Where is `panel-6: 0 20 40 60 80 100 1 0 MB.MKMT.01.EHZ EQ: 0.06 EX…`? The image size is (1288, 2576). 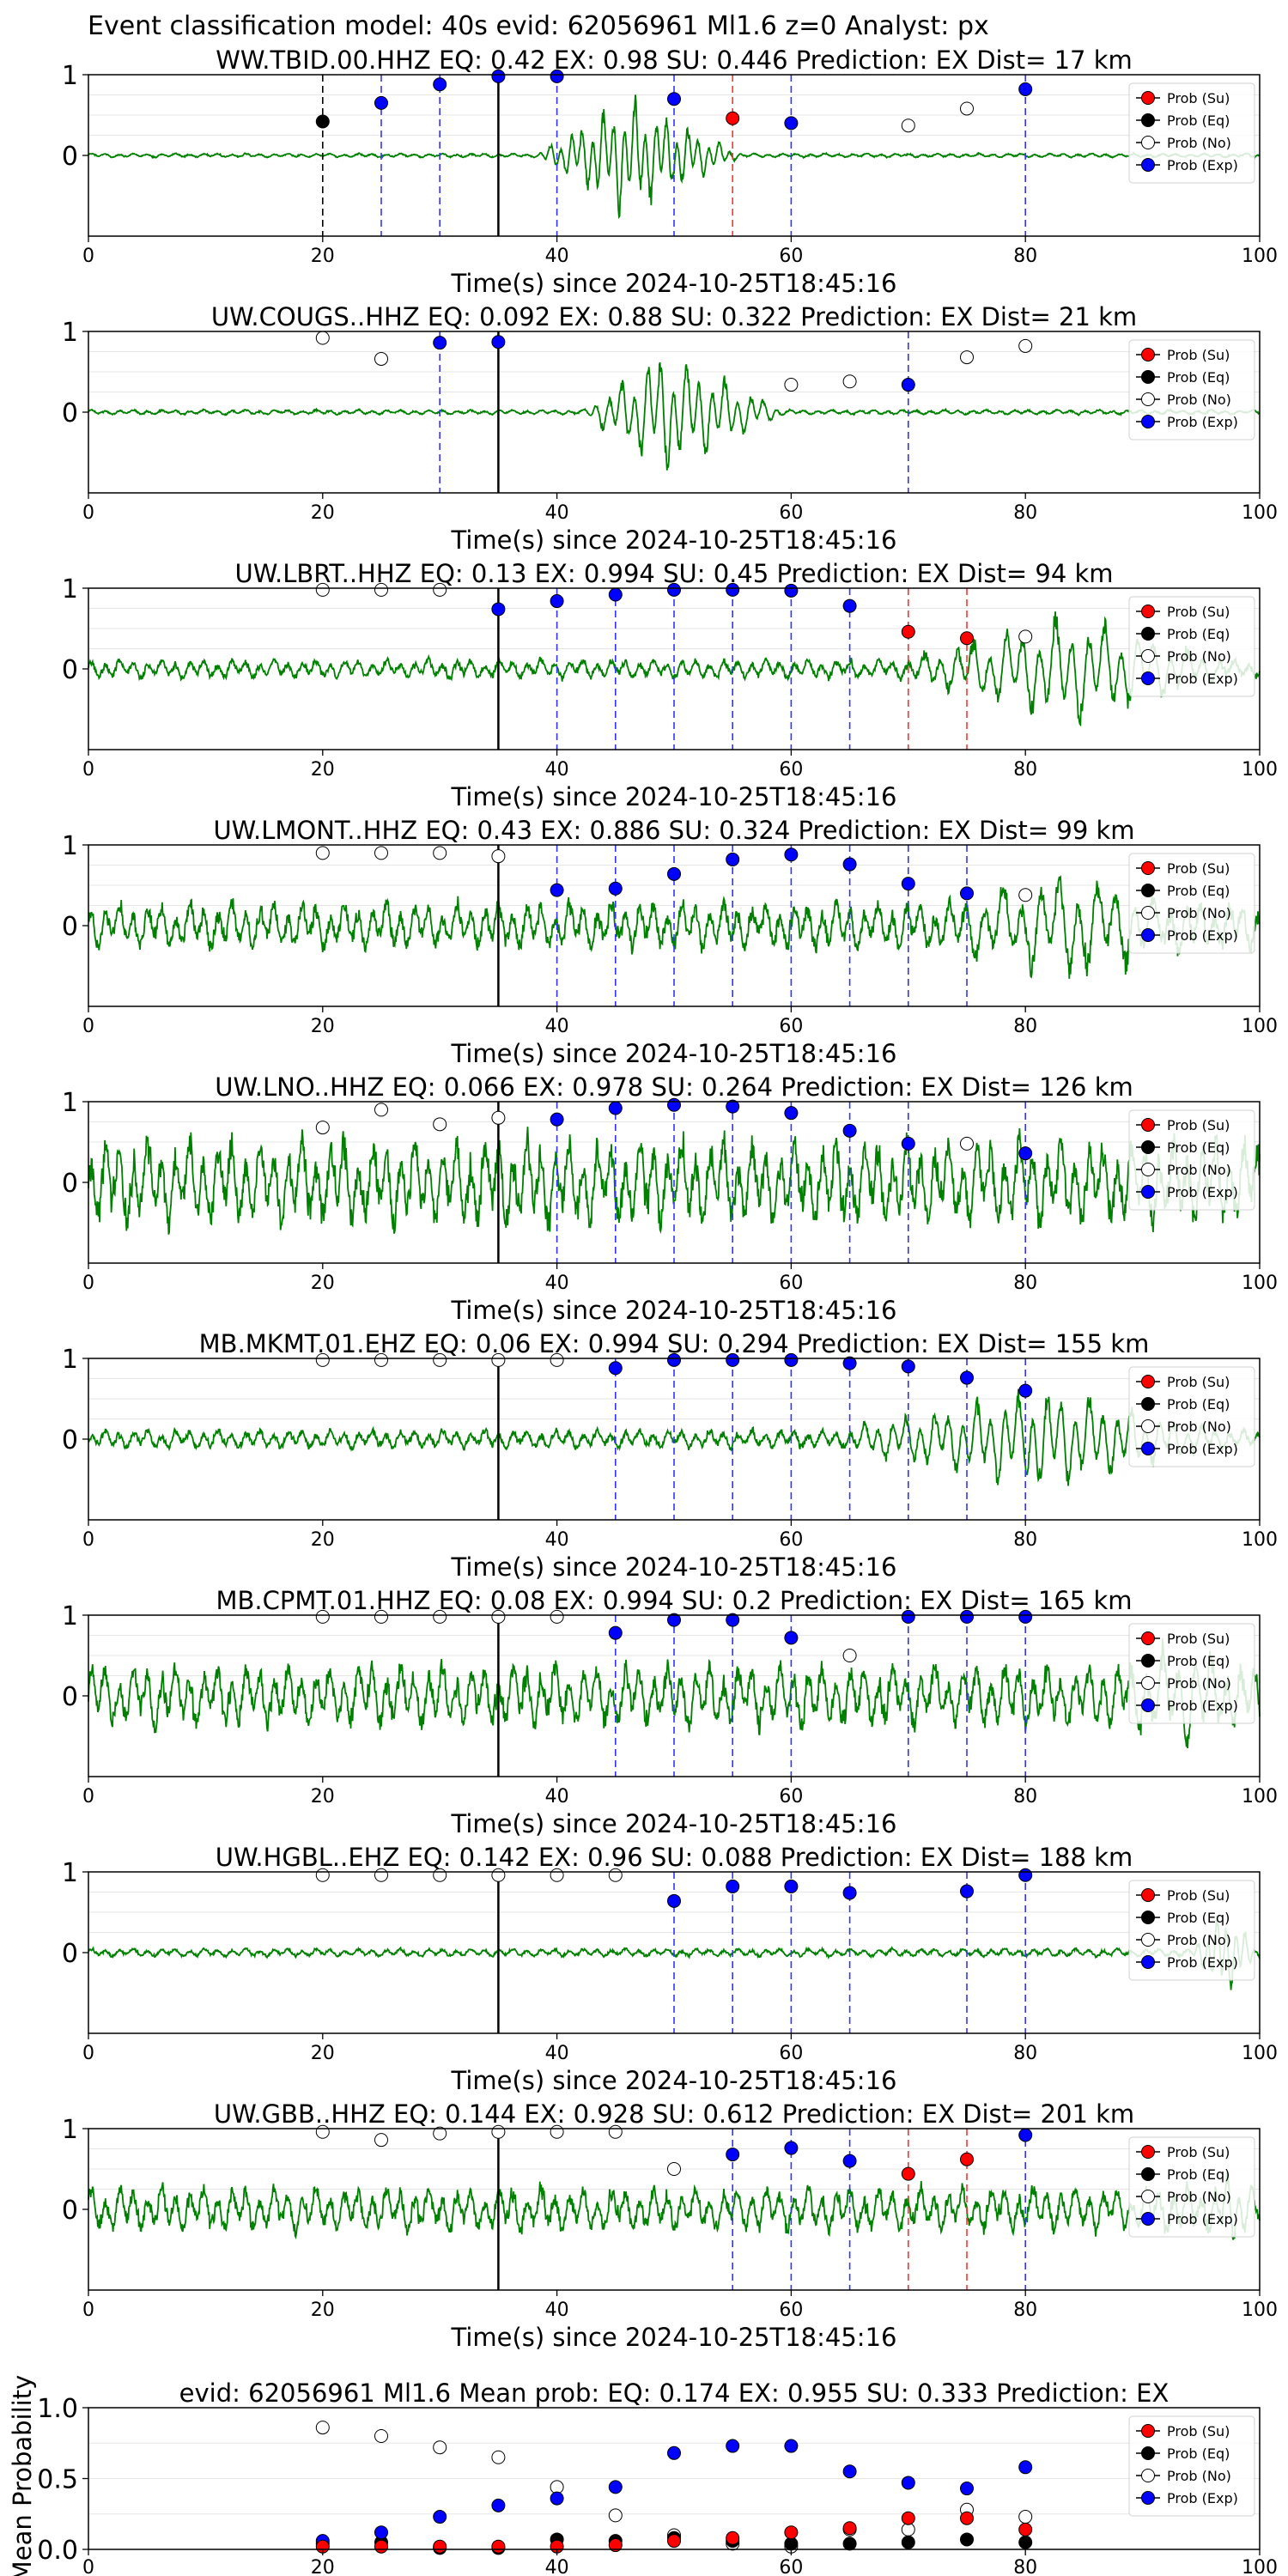 panel-6: 0 20 40 60 80 100 1 0 MB.MKMT.01.EHZ EQ: 0.06 EX… is located at coordinates (670, 1455).